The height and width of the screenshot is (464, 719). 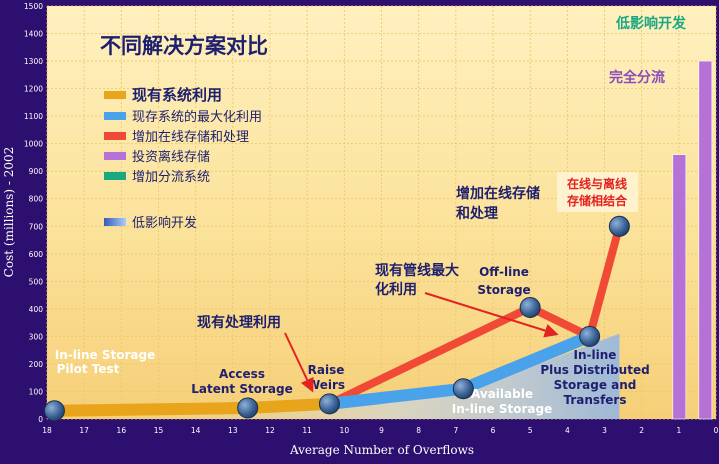 I want to click on annotation-arrow-pipeline, so click(x=491, y=315).